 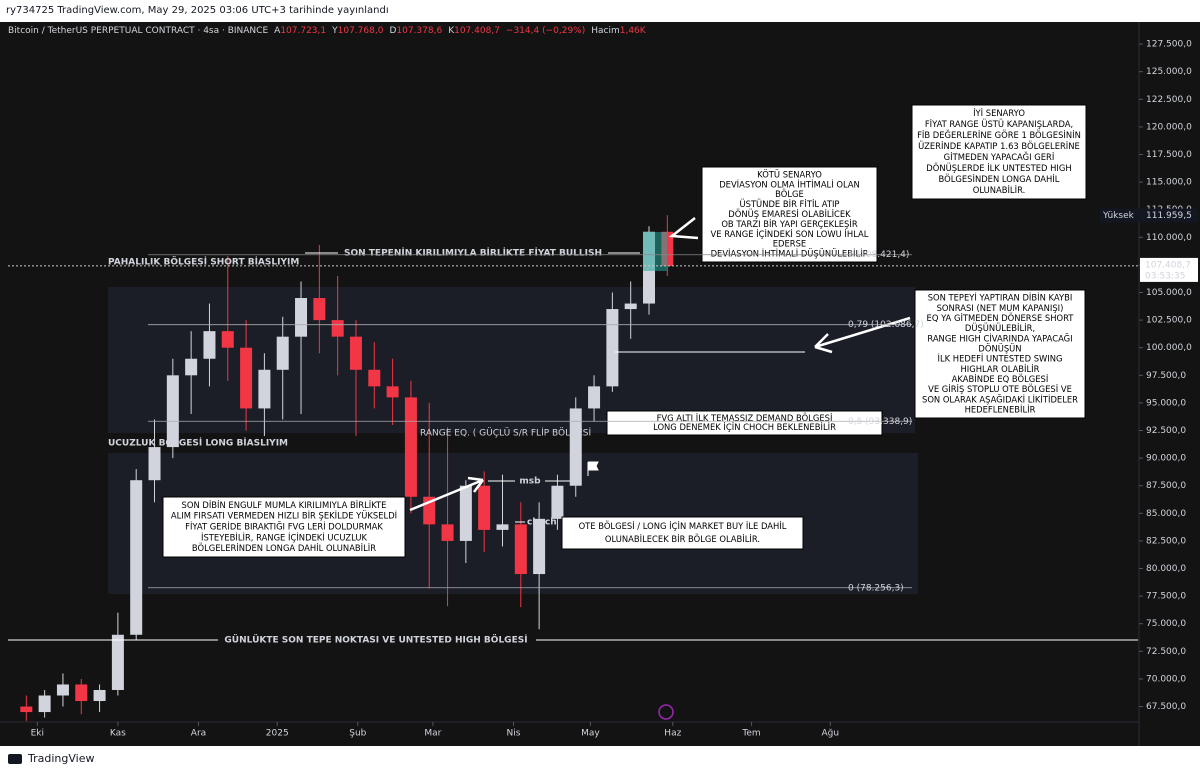 I want to click on y-tick-label: 75.000,0, so click(x=1166, y=624).